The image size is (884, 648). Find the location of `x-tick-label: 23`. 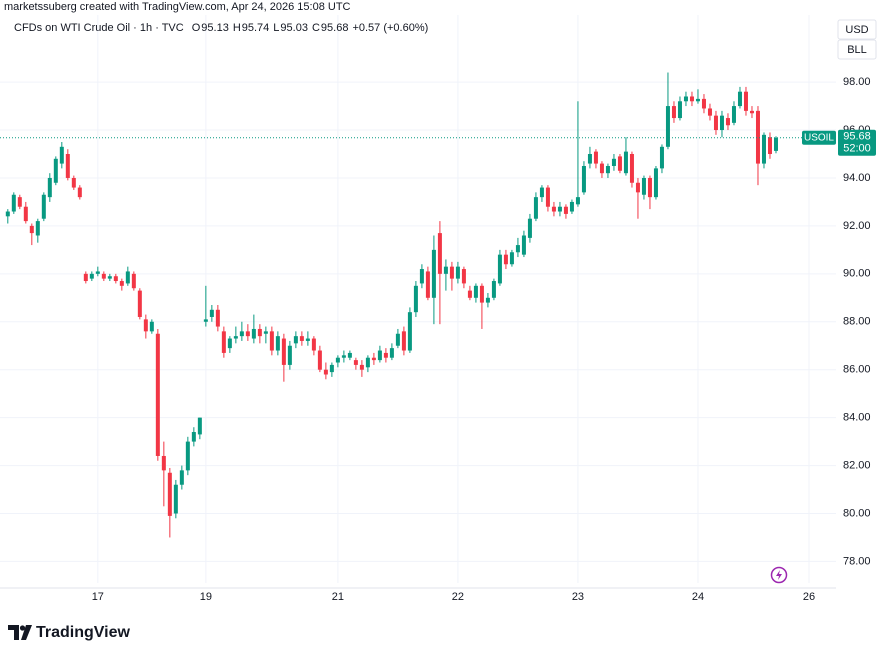

x-tick-label: 23 is located at coordinates (578, 597).